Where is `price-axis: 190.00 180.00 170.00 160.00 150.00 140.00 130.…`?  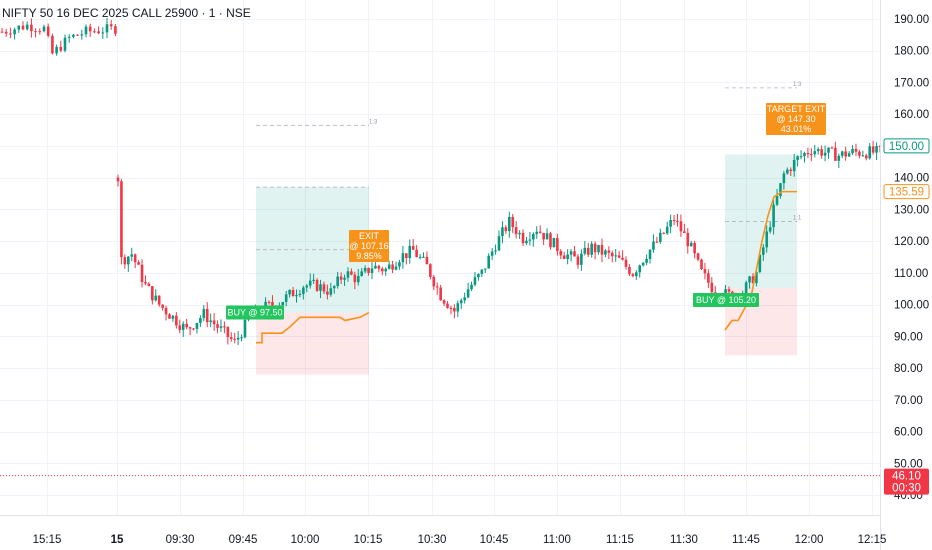 price-axis: 190.00 180.00 170.00 160.00 150.00 140.00 130.… is located at coordinates (905, 275).